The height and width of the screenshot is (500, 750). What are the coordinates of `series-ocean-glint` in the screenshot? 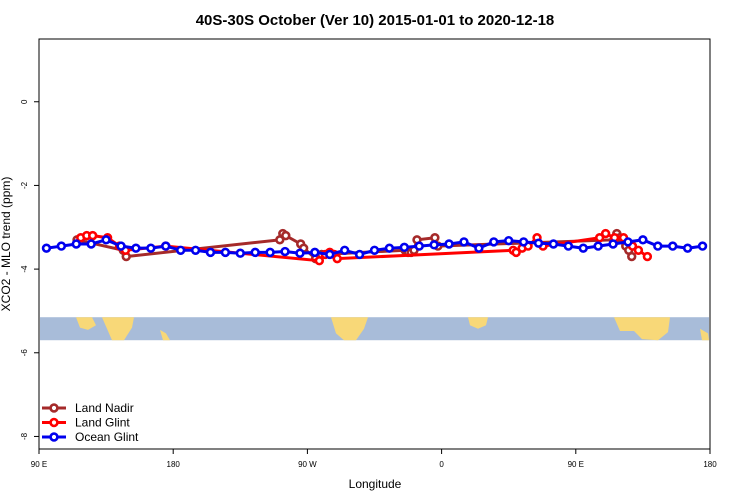 It's located at (374, 247).